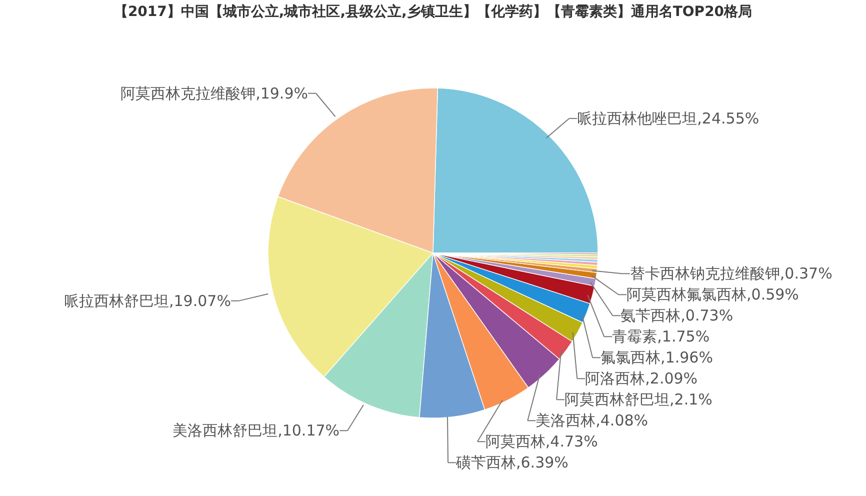  What do you see at coordinates (592, 421) in the screenshot?
I see `slice-label: 美洛西林,4.08%` at bounding box center [592, 421].